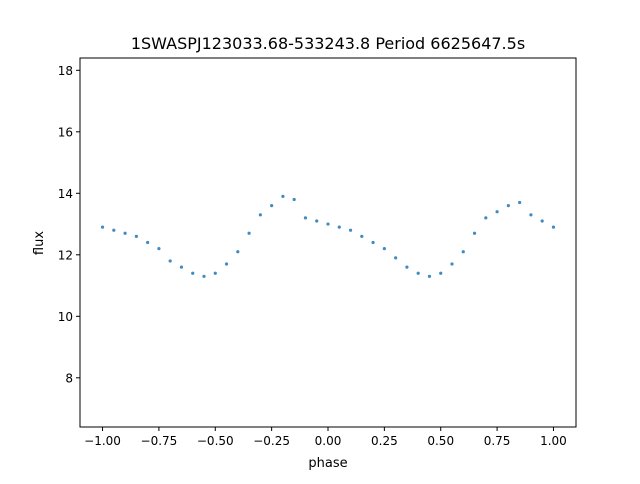 This screenshot has height=484, width=640. Describe the element at coordinates (497, 441) in the screenshot. I see `x-tick-label: 0.75` at that location.